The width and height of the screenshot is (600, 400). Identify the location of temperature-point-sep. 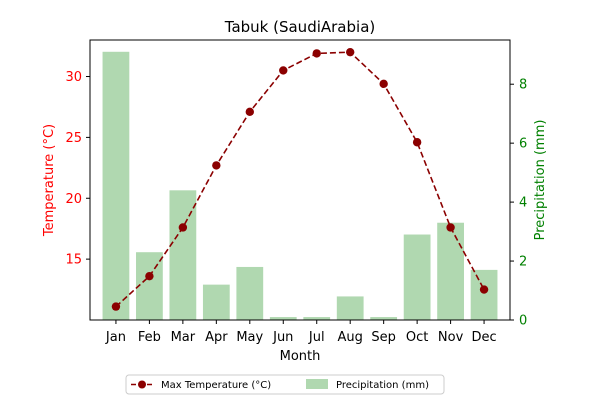
(383, 84).